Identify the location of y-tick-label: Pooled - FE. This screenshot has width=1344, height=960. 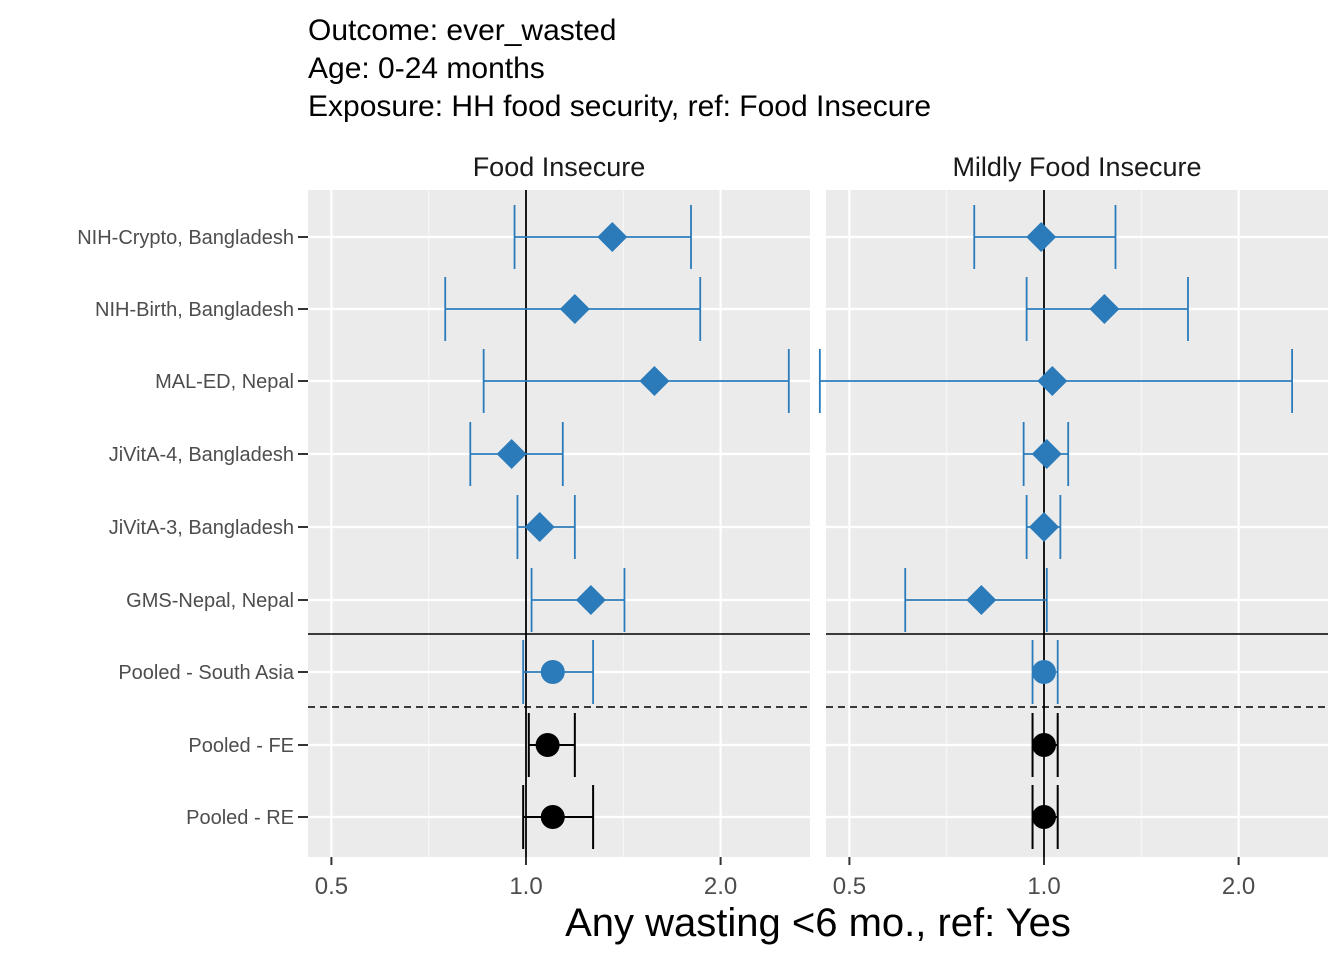
(241, 746).